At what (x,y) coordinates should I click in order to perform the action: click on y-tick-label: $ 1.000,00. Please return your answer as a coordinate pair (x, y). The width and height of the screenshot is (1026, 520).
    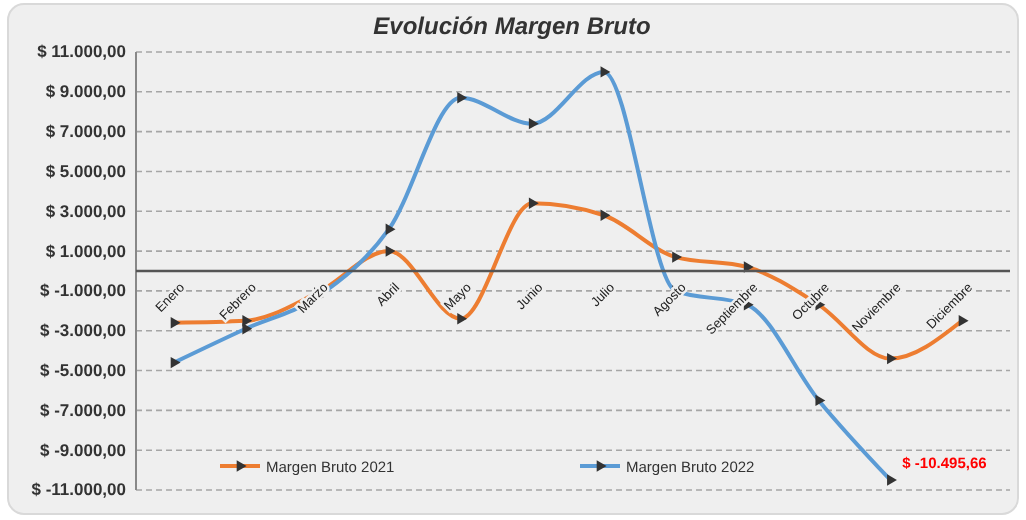
    Looking at the image, I should click on (86, 250).